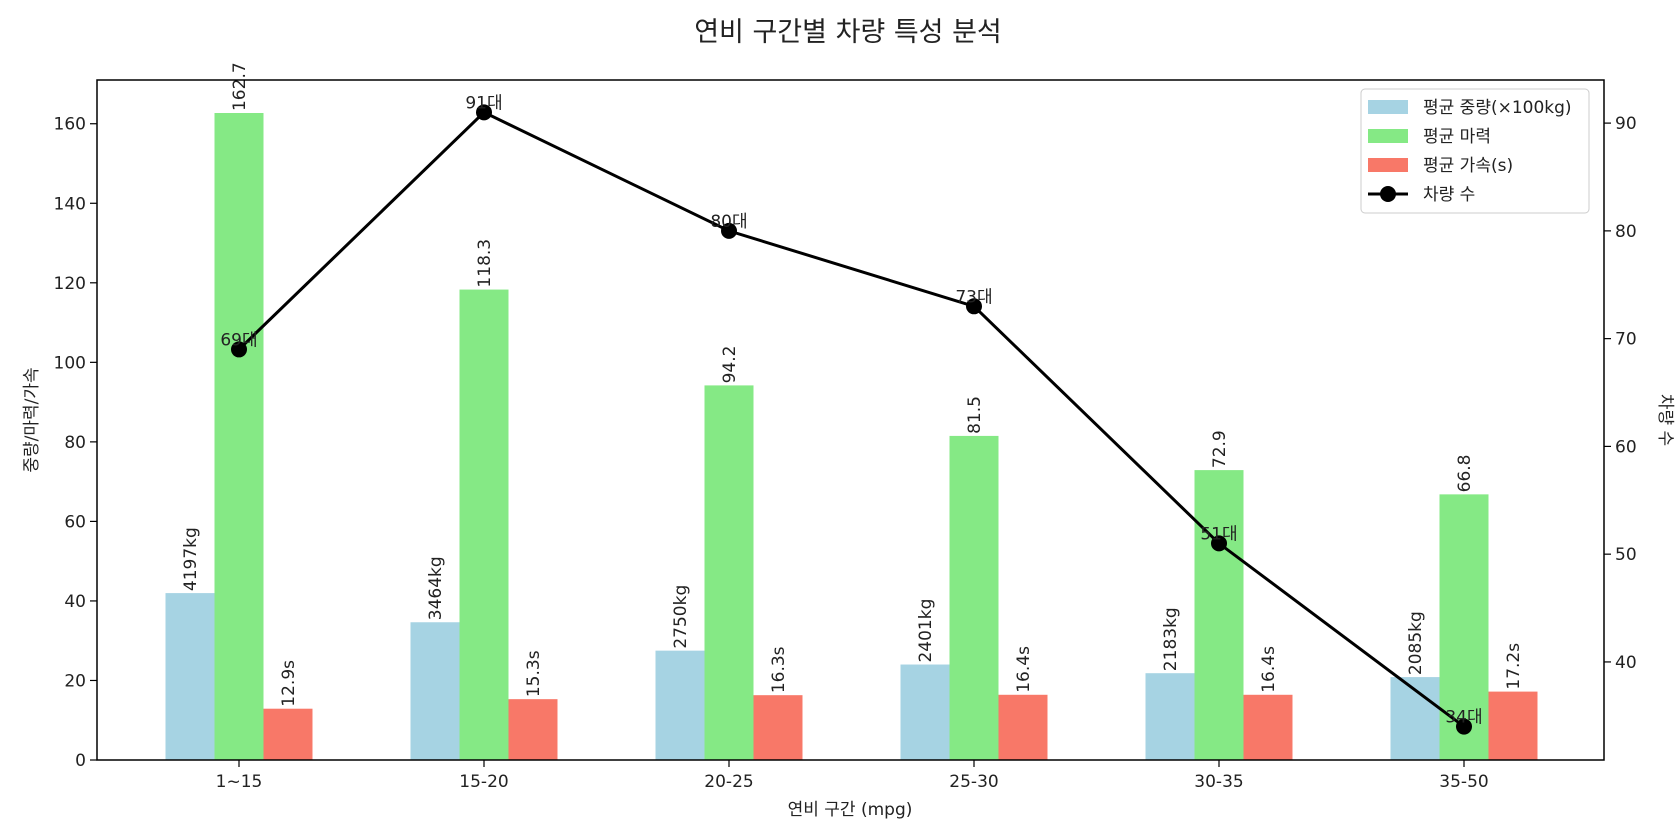 The image size is (1678, 840). I want to click on x-tick-label: 25-30, so click(973, 782).